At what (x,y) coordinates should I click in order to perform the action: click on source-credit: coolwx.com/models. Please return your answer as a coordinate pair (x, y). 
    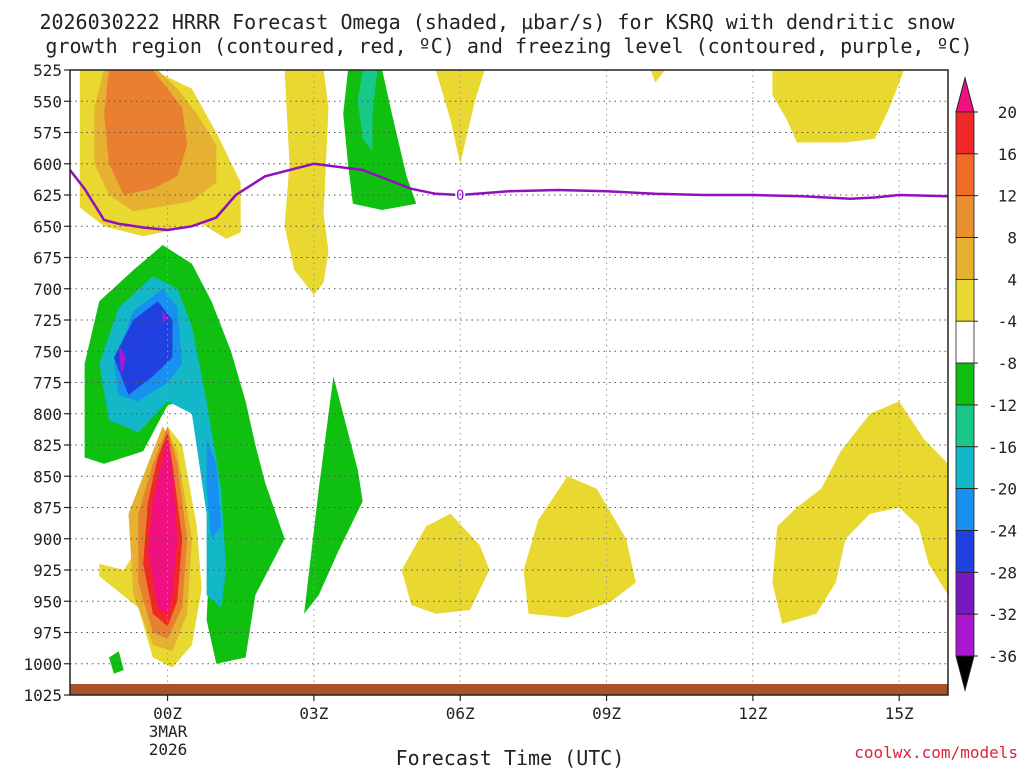
    Looking at the image, I should click on (936, 752).